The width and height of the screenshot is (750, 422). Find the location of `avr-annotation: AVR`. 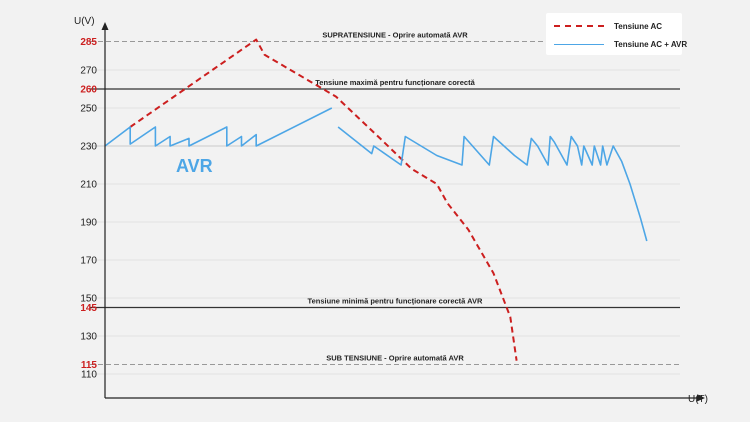

avr-annotation: AVR is located at coordinates (194, 166).